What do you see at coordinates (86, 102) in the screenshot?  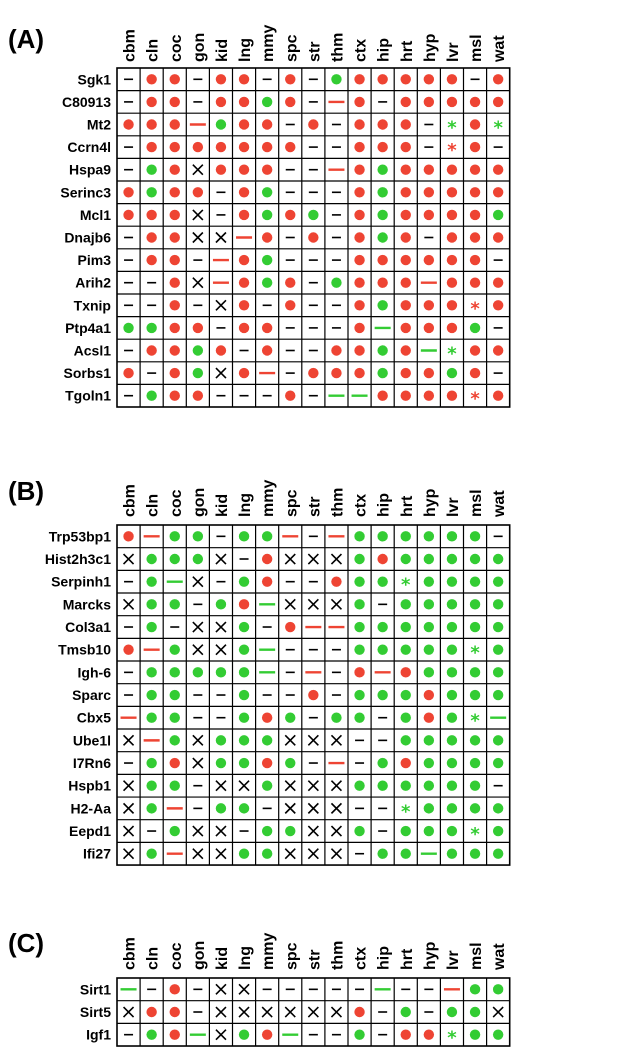 I see `row-label: C80913` at bounding box center [86, 102].